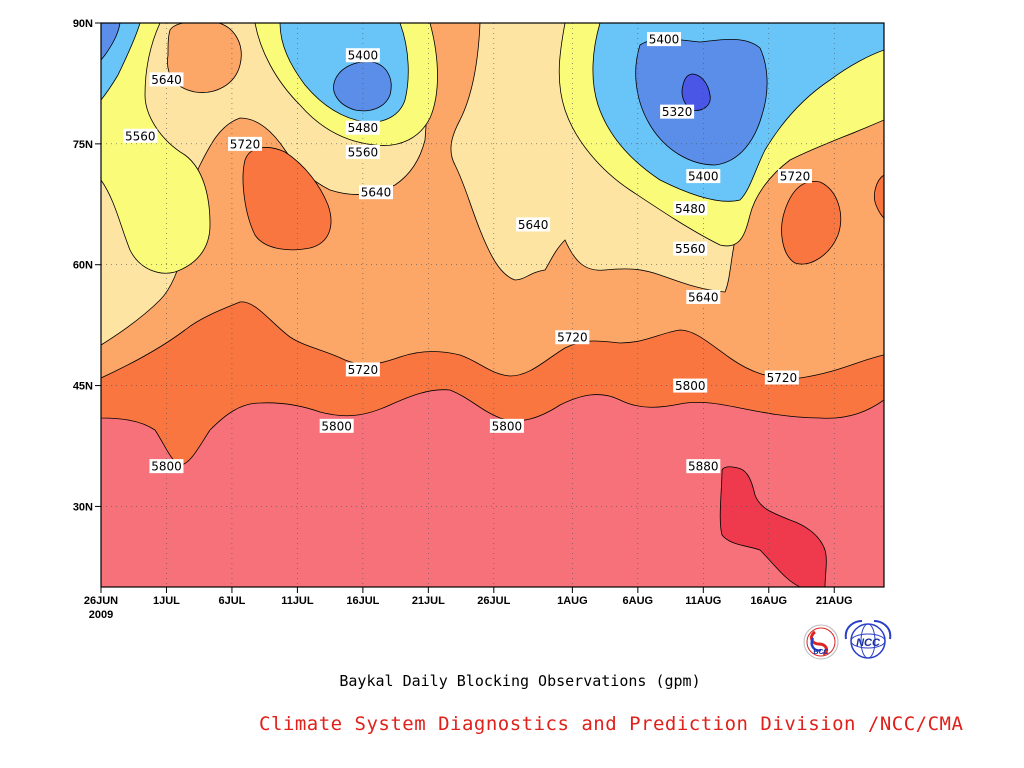 Image resolution: width=1024 pixels, height=768 pixels. I want to click on x-tick-label: 1JUL, so click(166, 601).